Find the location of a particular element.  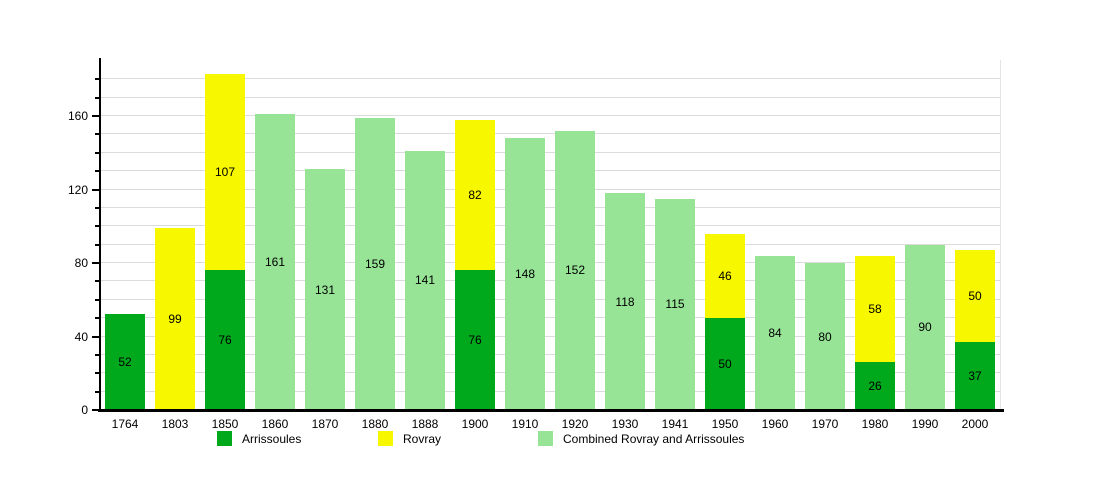

x-tick-label-1880: 1880 is located at coordinates (375, 424).